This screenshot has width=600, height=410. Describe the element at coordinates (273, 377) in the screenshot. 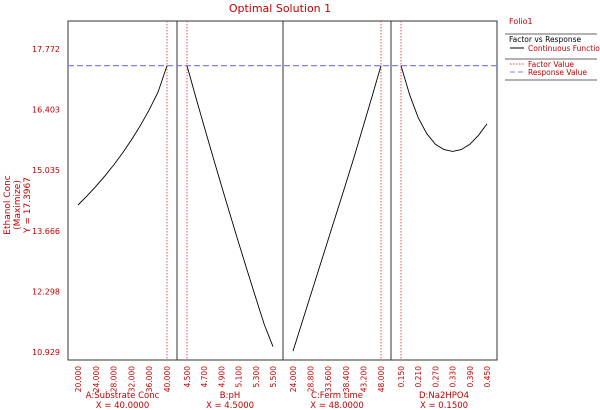

I see `x-tick-label: 5.500` at that location.